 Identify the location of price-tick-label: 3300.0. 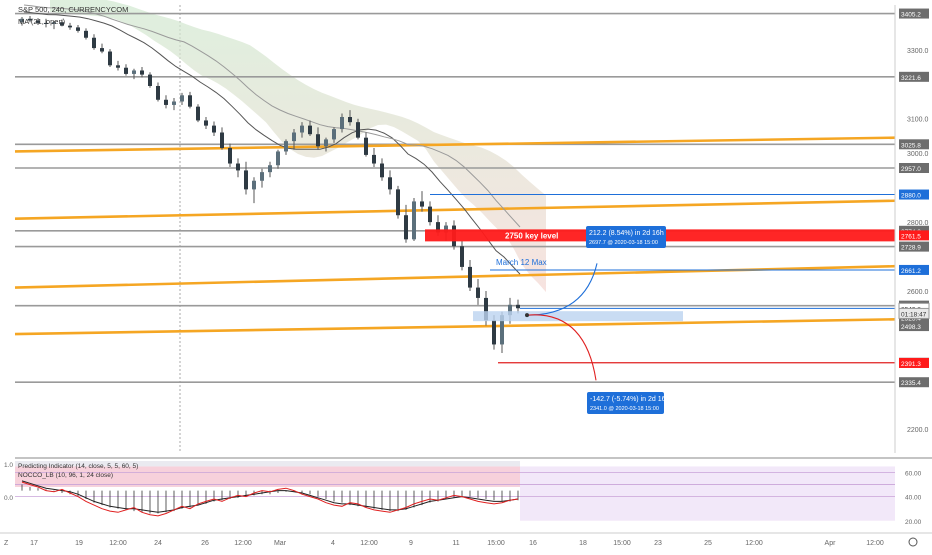
(918, 51).